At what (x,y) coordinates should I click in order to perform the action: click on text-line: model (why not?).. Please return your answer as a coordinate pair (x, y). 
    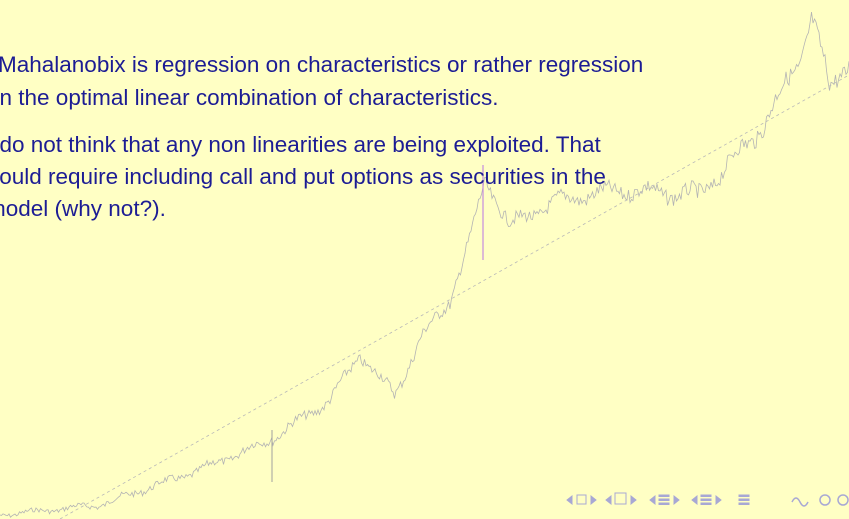
    Looking at the image, I should click on (83, 208).